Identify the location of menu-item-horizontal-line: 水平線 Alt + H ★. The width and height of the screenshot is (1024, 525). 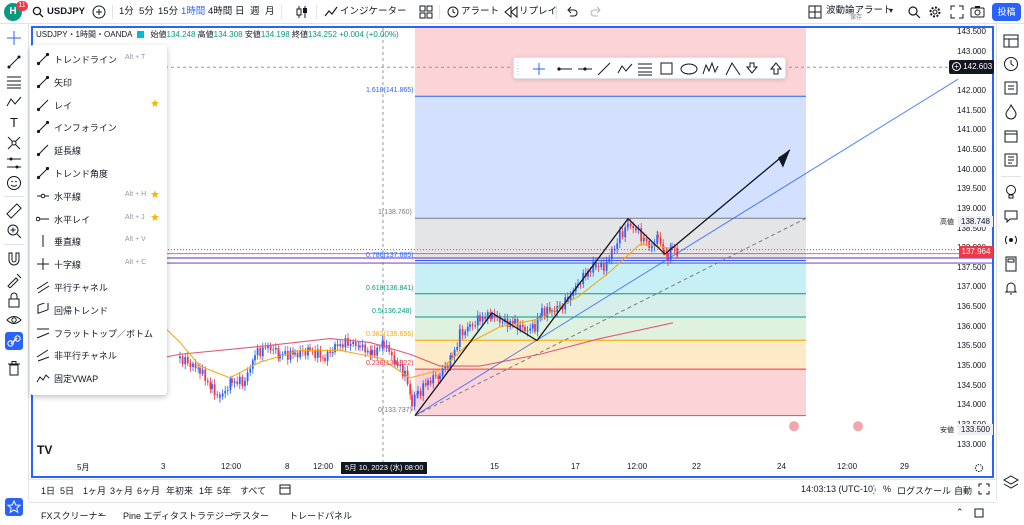
(98, 197).